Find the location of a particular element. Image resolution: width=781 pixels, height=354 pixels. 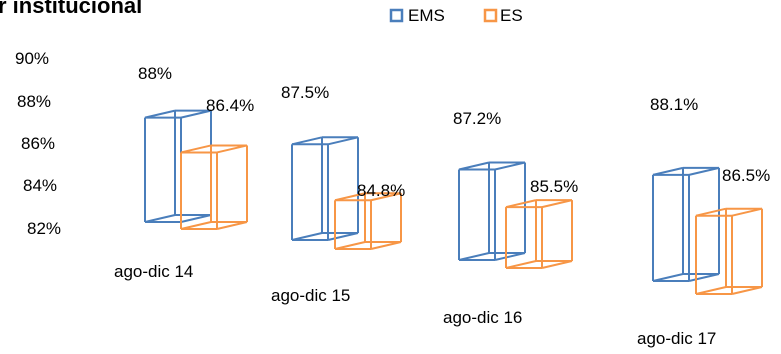

data-label-ems: 88% is located at coordinates (155, 73).